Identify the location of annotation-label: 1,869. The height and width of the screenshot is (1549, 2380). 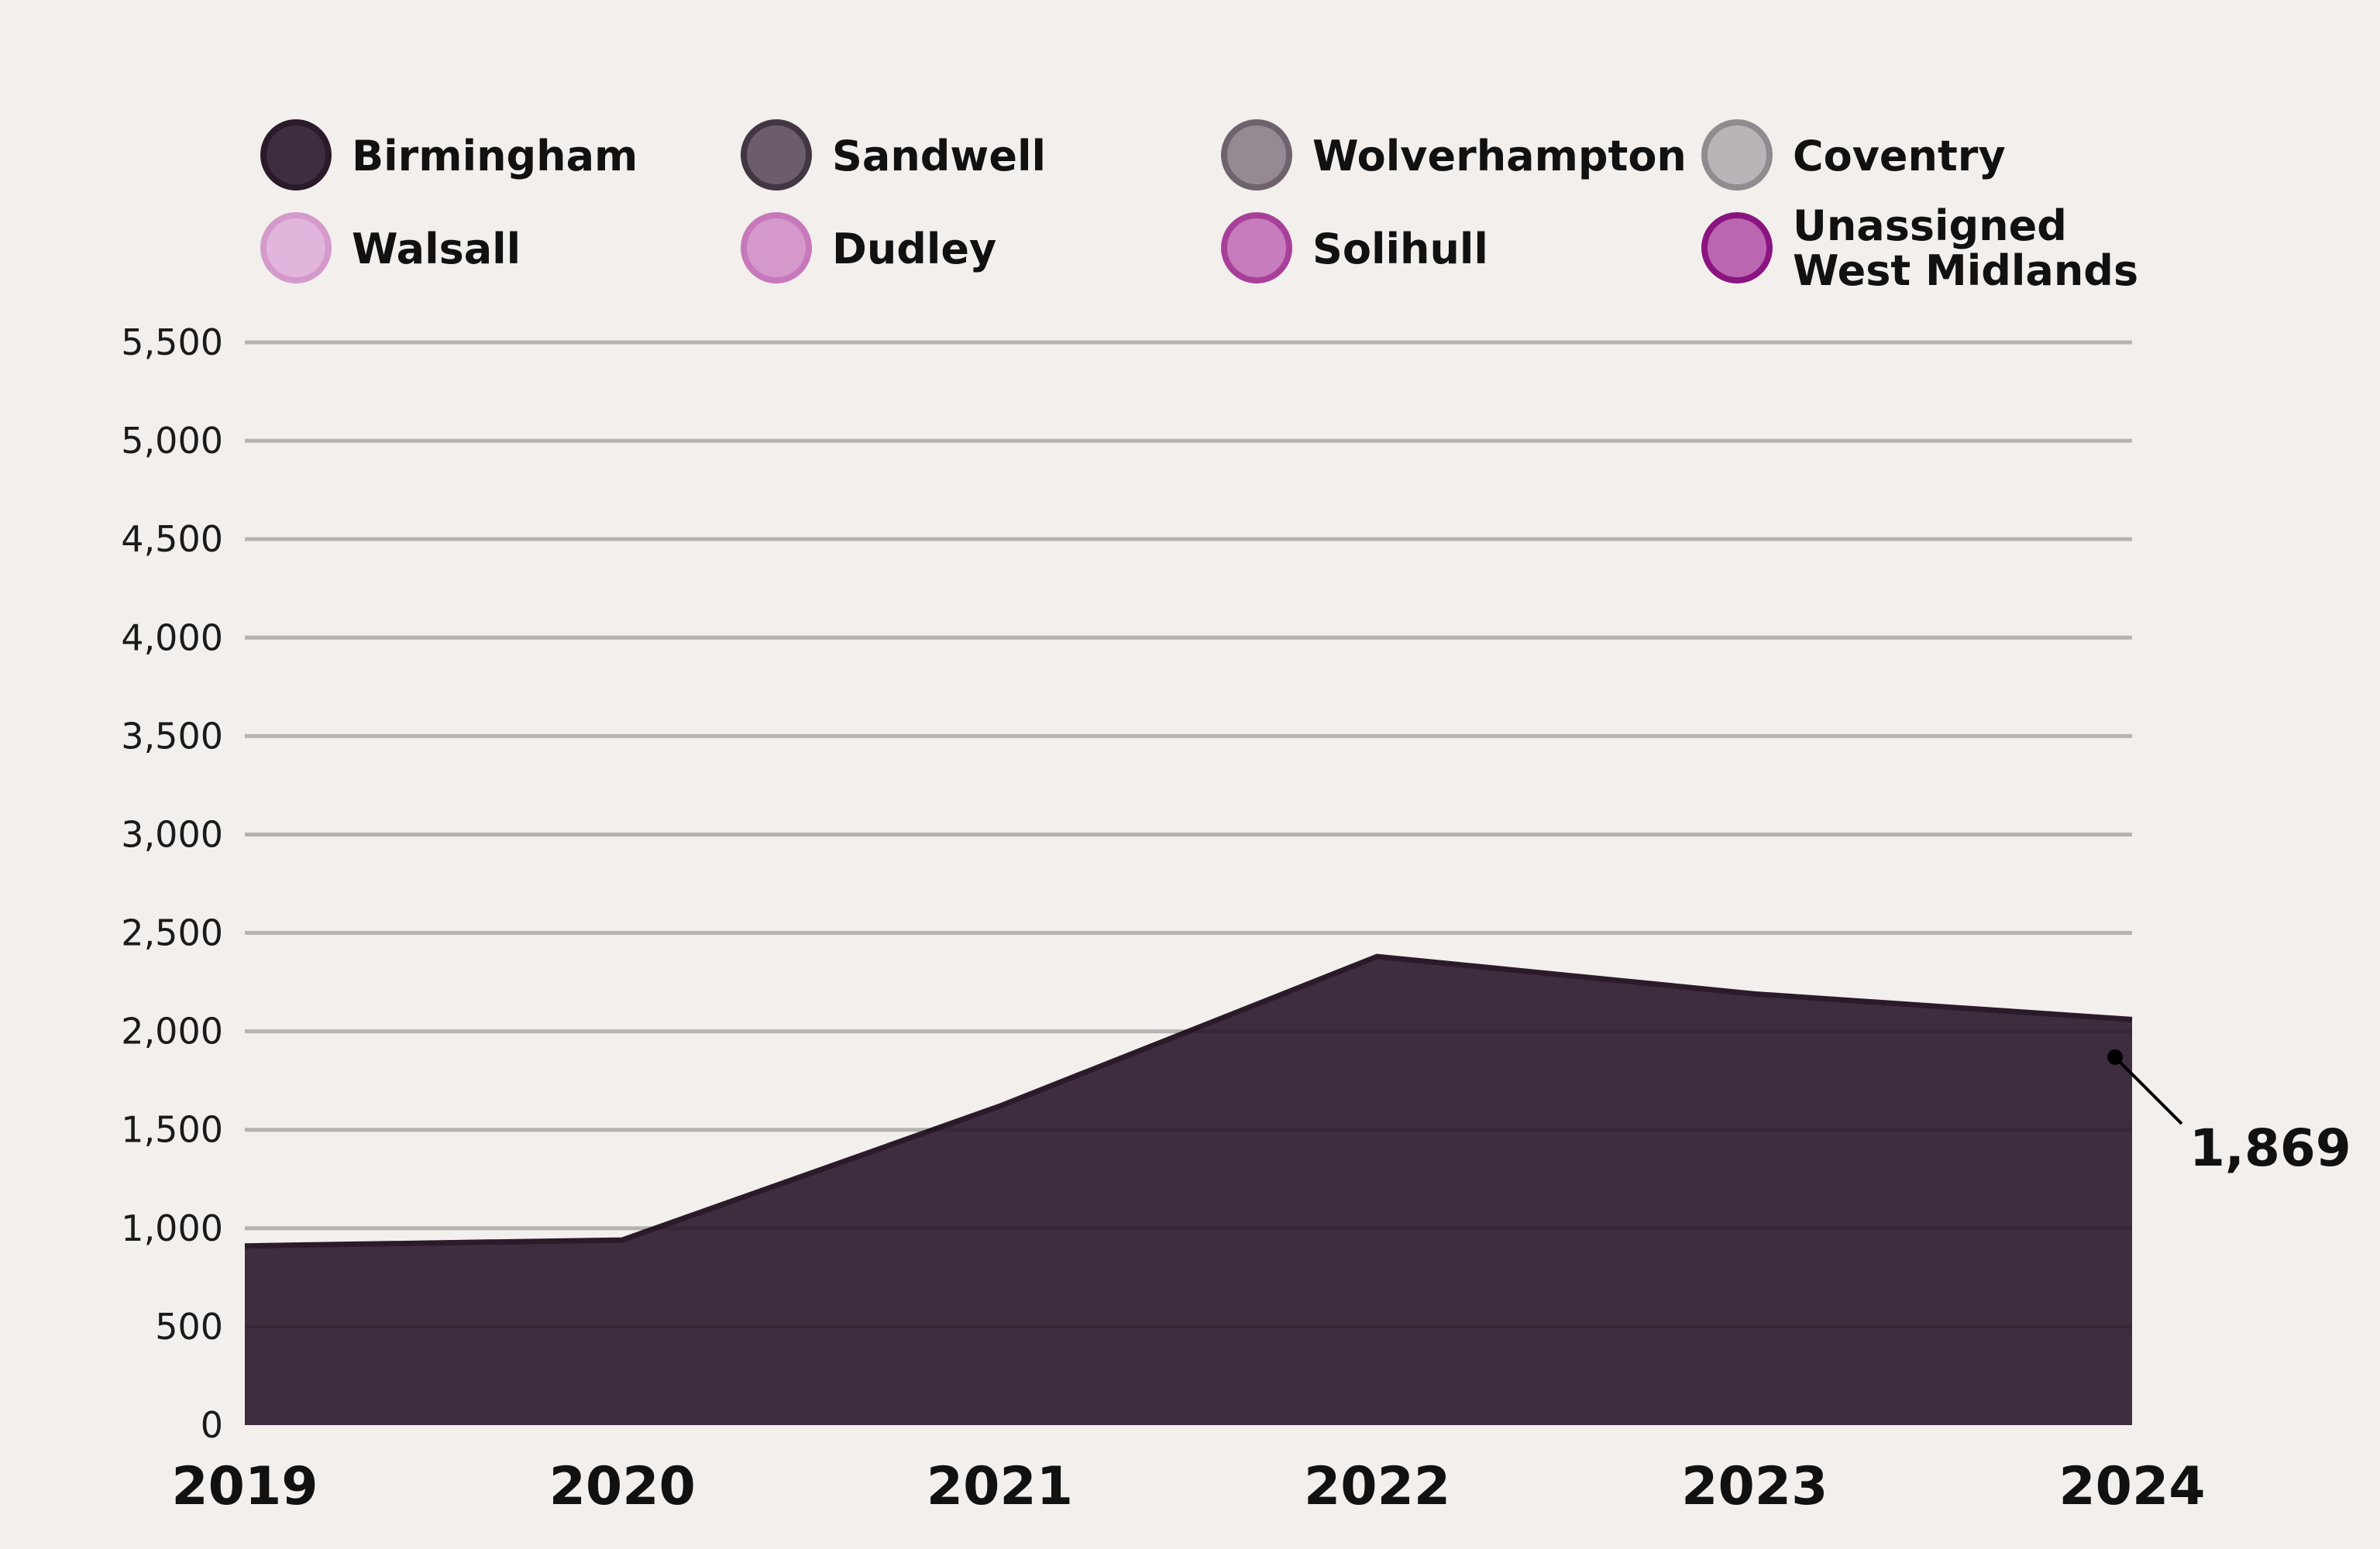
(2270, 1148).